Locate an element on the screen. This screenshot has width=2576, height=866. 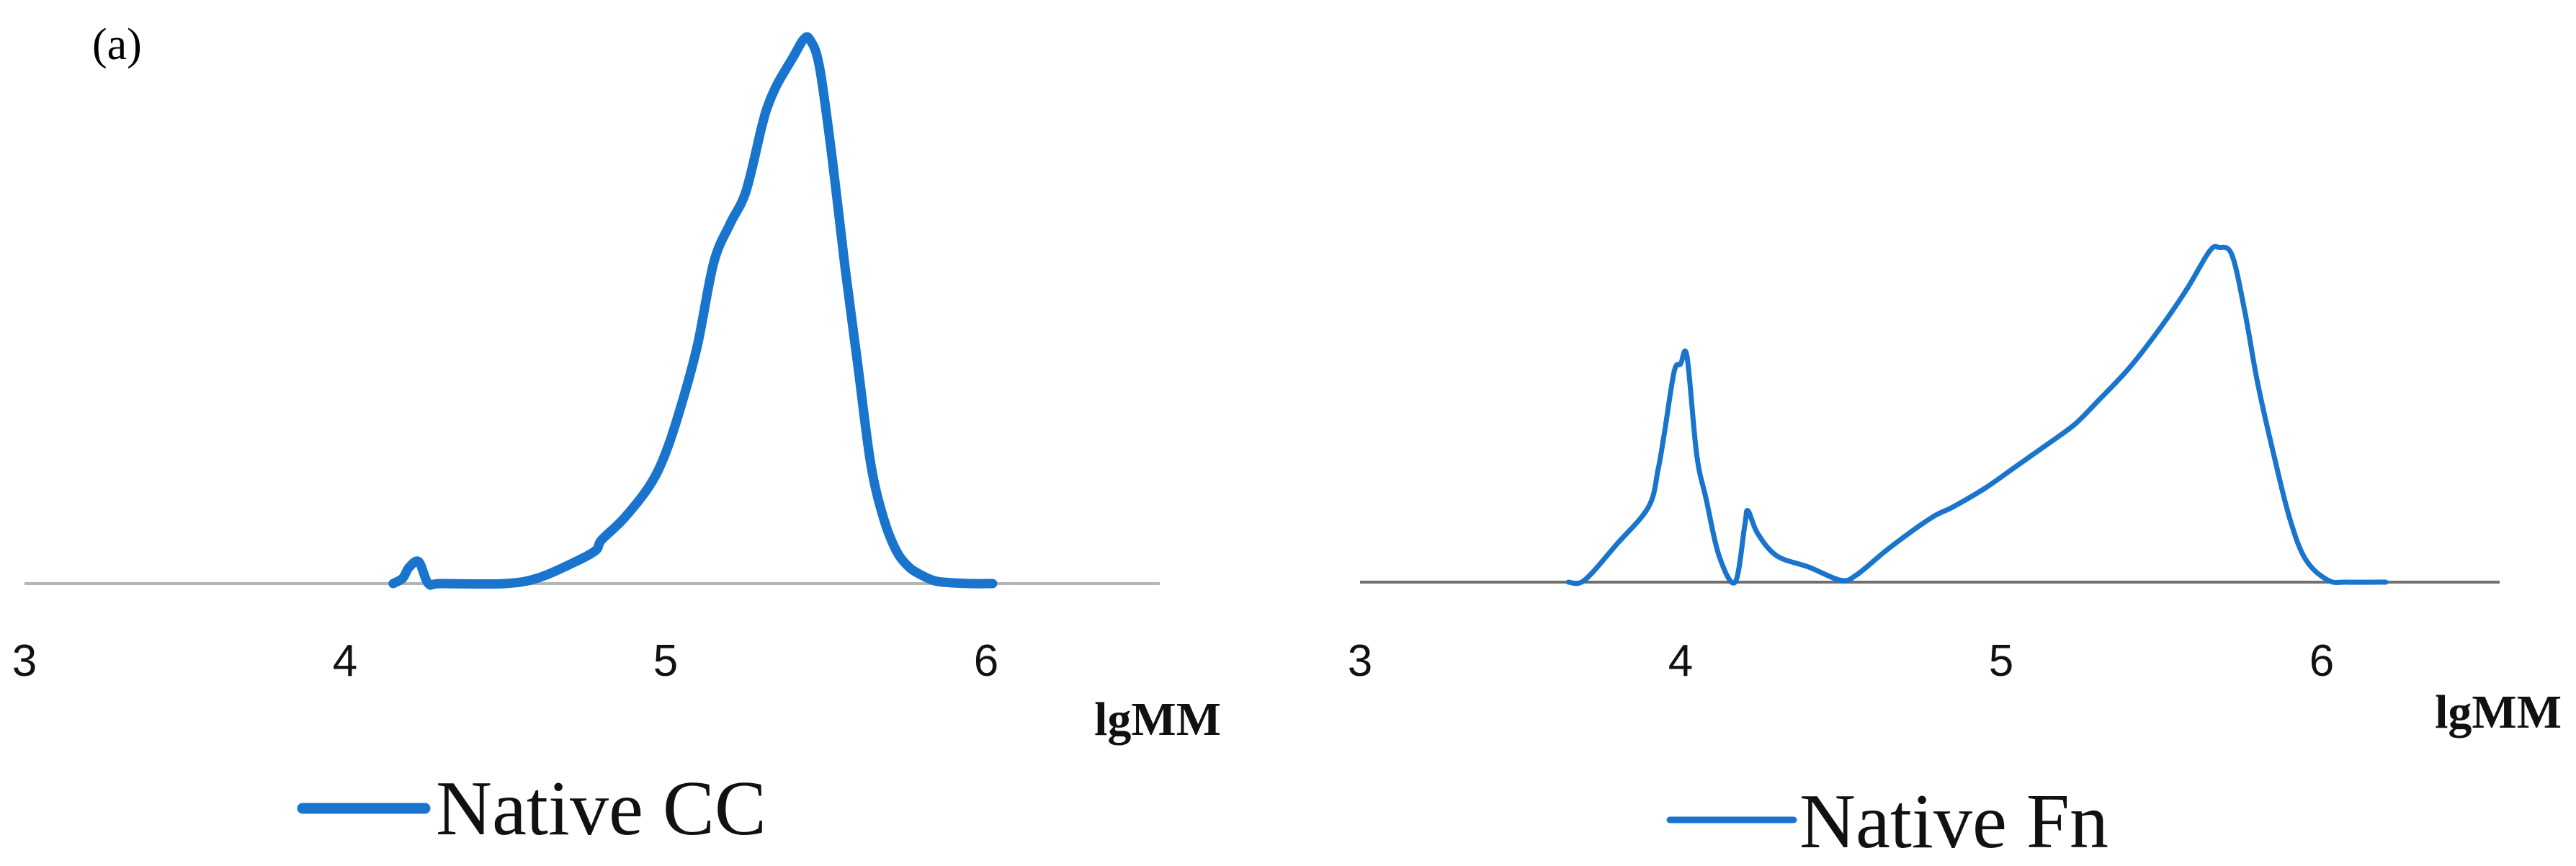
legend-label: Native Fn is located at coordinates (1953, 822).